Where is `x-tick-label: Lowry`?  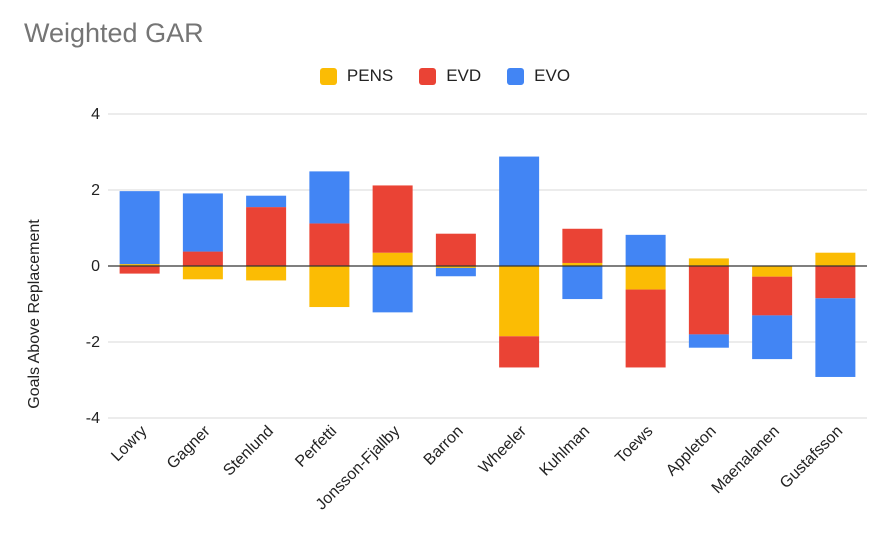
x-tick-label: Lowry is located at coordinates (129, 444).